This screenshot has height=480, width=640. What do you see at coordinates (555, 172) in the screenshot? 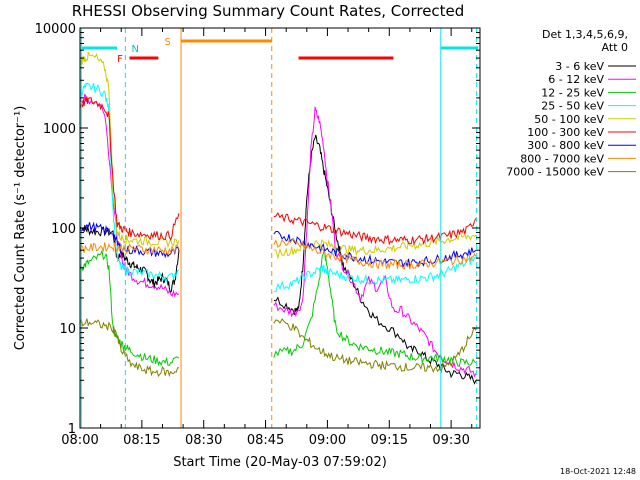
I see `legend-label-8: 7000 - 15000 keV` at bounding box center [555, 172].